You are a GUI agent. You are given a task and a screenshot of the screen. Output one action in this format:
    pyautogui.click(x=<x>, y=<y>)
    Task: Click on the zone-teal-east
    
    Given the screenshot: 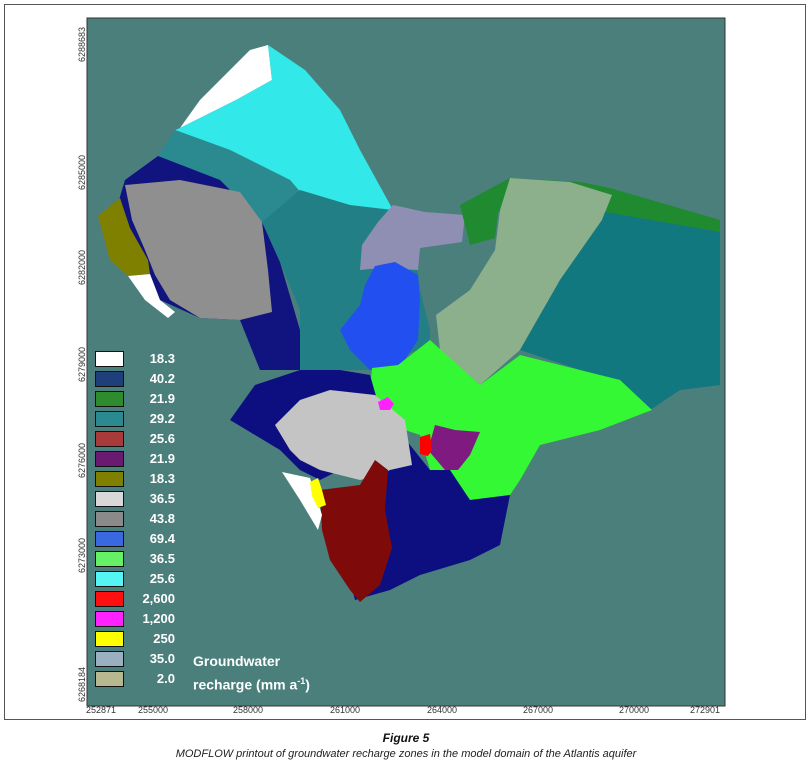 What is the action you would take?
    pyautogui.click(x=620, y=311)
    